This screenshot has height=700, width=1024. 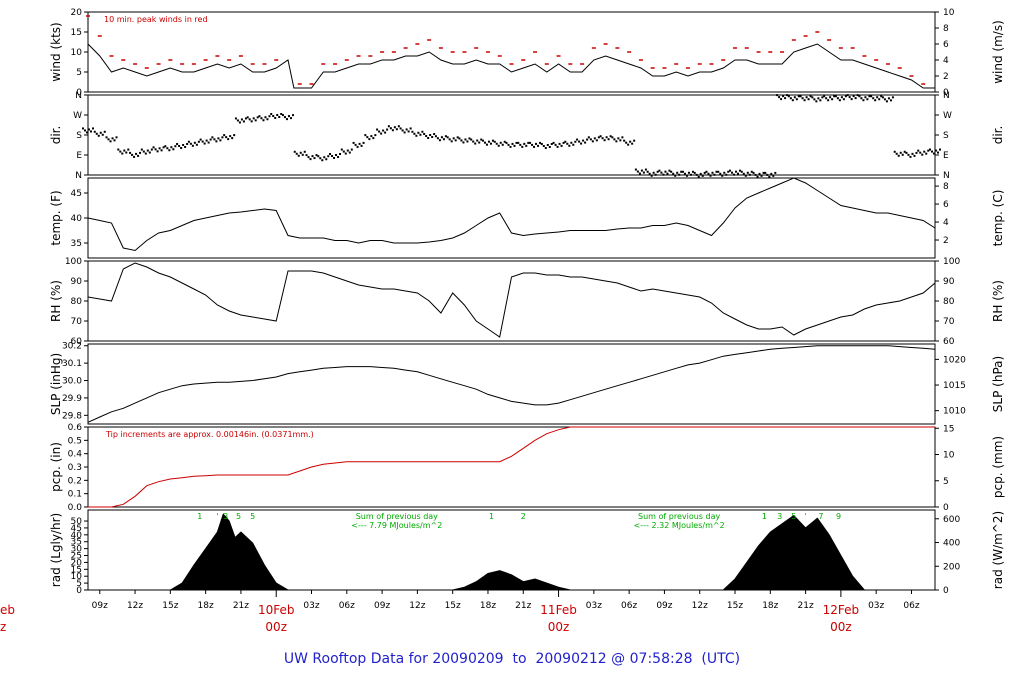 I want to click on rad-left-tick-label: 40, so click(x=77, y=536).